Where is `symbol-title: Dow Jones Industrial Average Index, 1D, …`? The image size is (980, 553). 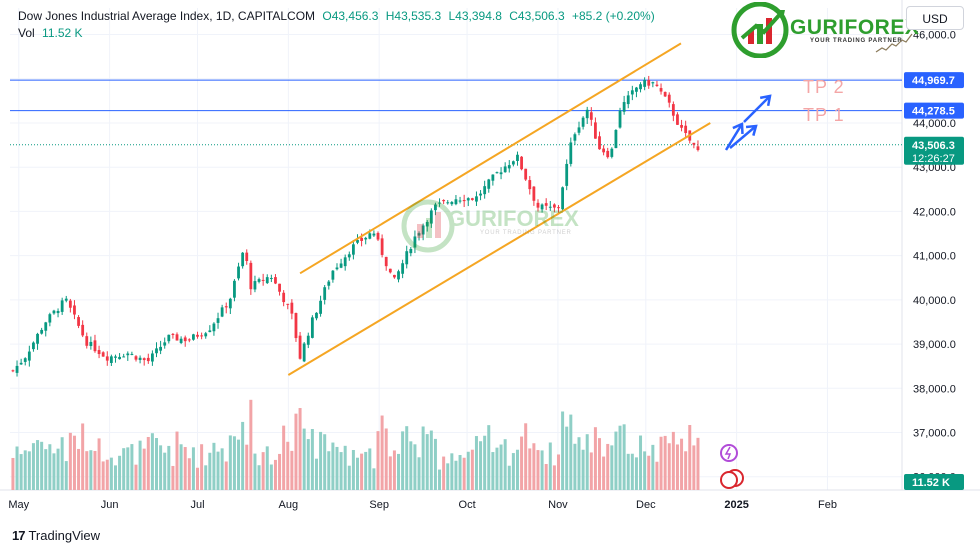
symbol-title: Dow Jones Industrial Average Index, 1D, … is located at coordinates (167, 16).